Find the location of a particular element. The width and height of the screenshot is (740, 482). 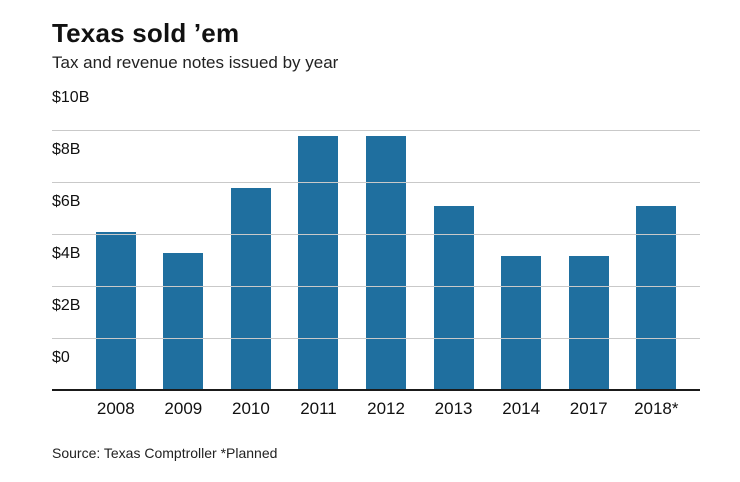

bar-2010 is located at coordinates (250, 289).